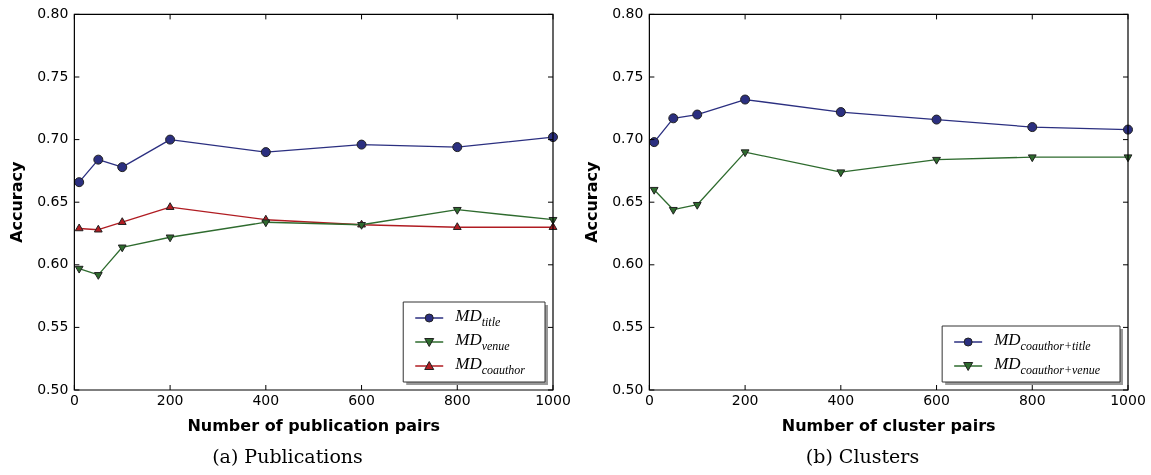  I want to click on x-axis-title: Number of publication pairs, so click(313, 425).